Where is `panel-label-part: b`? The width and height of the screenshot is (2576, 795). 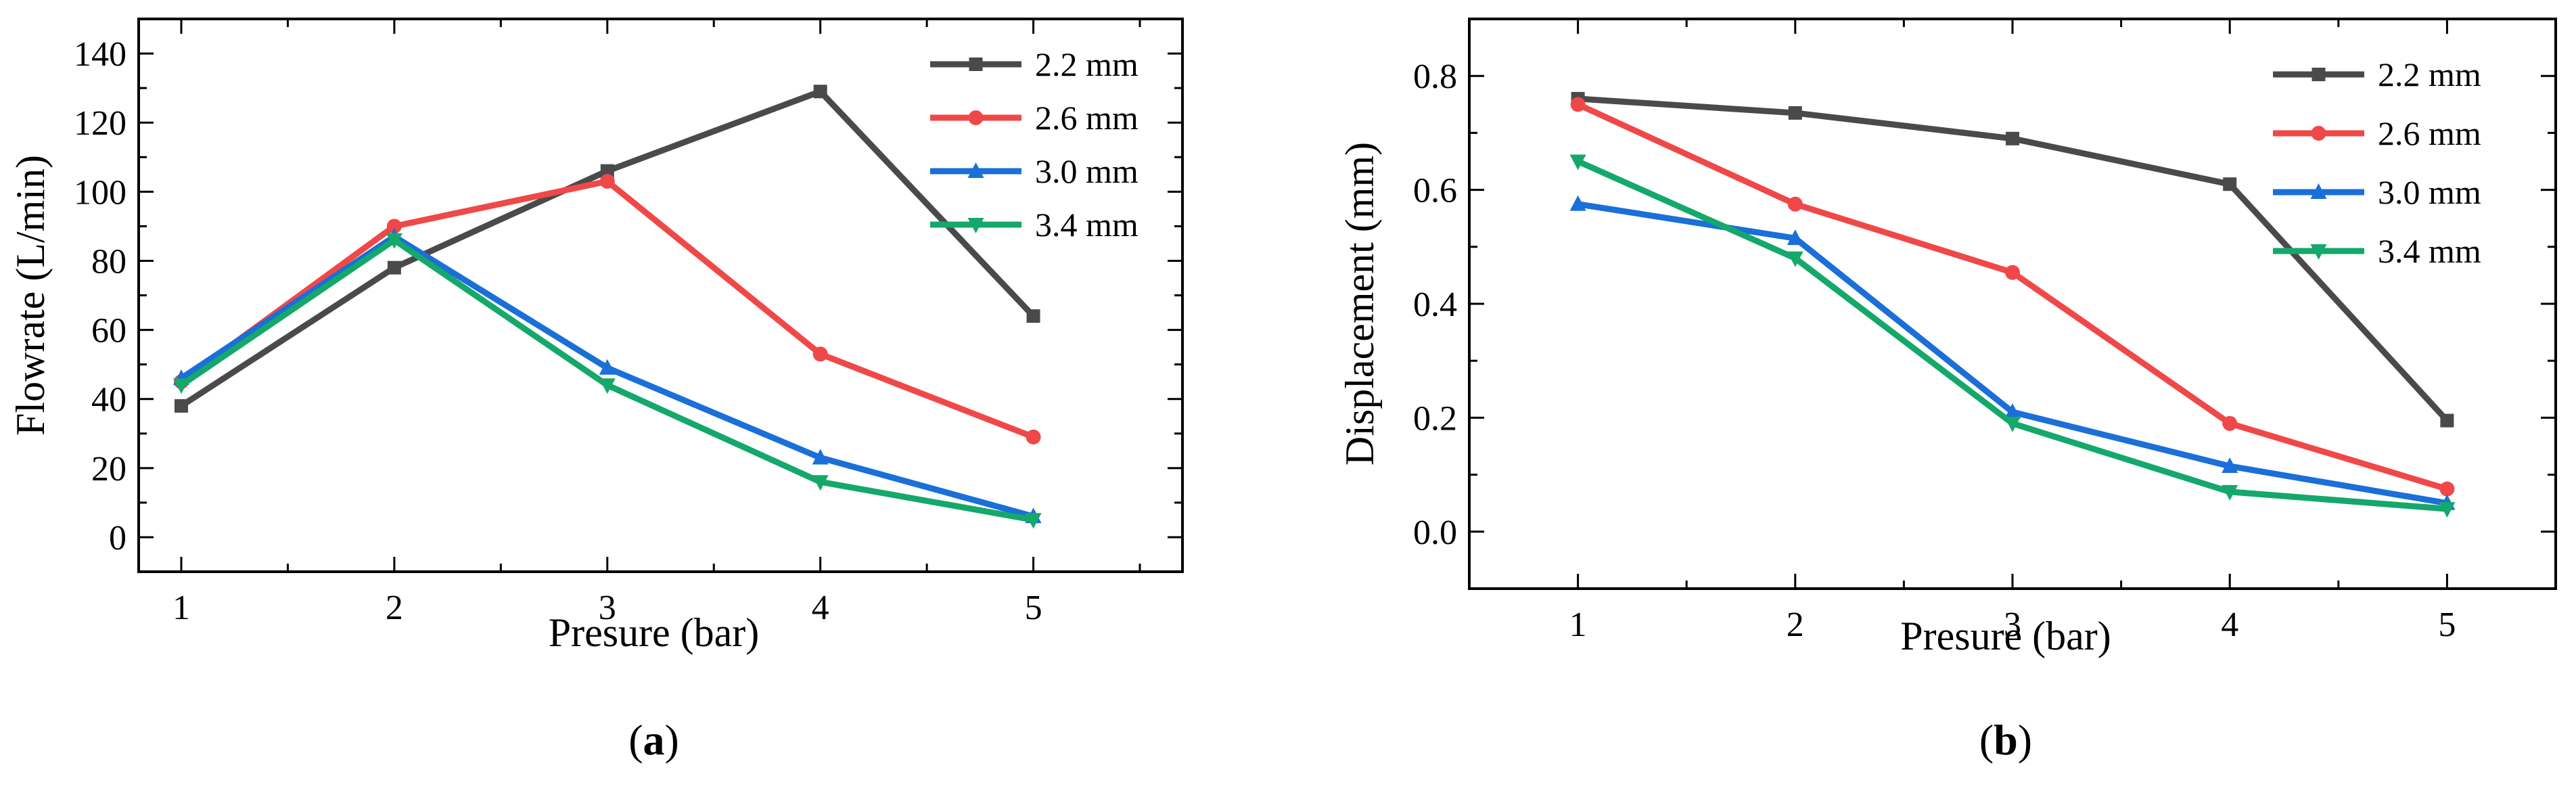 panel-label-part: b is located at coordinates (2006, 740).